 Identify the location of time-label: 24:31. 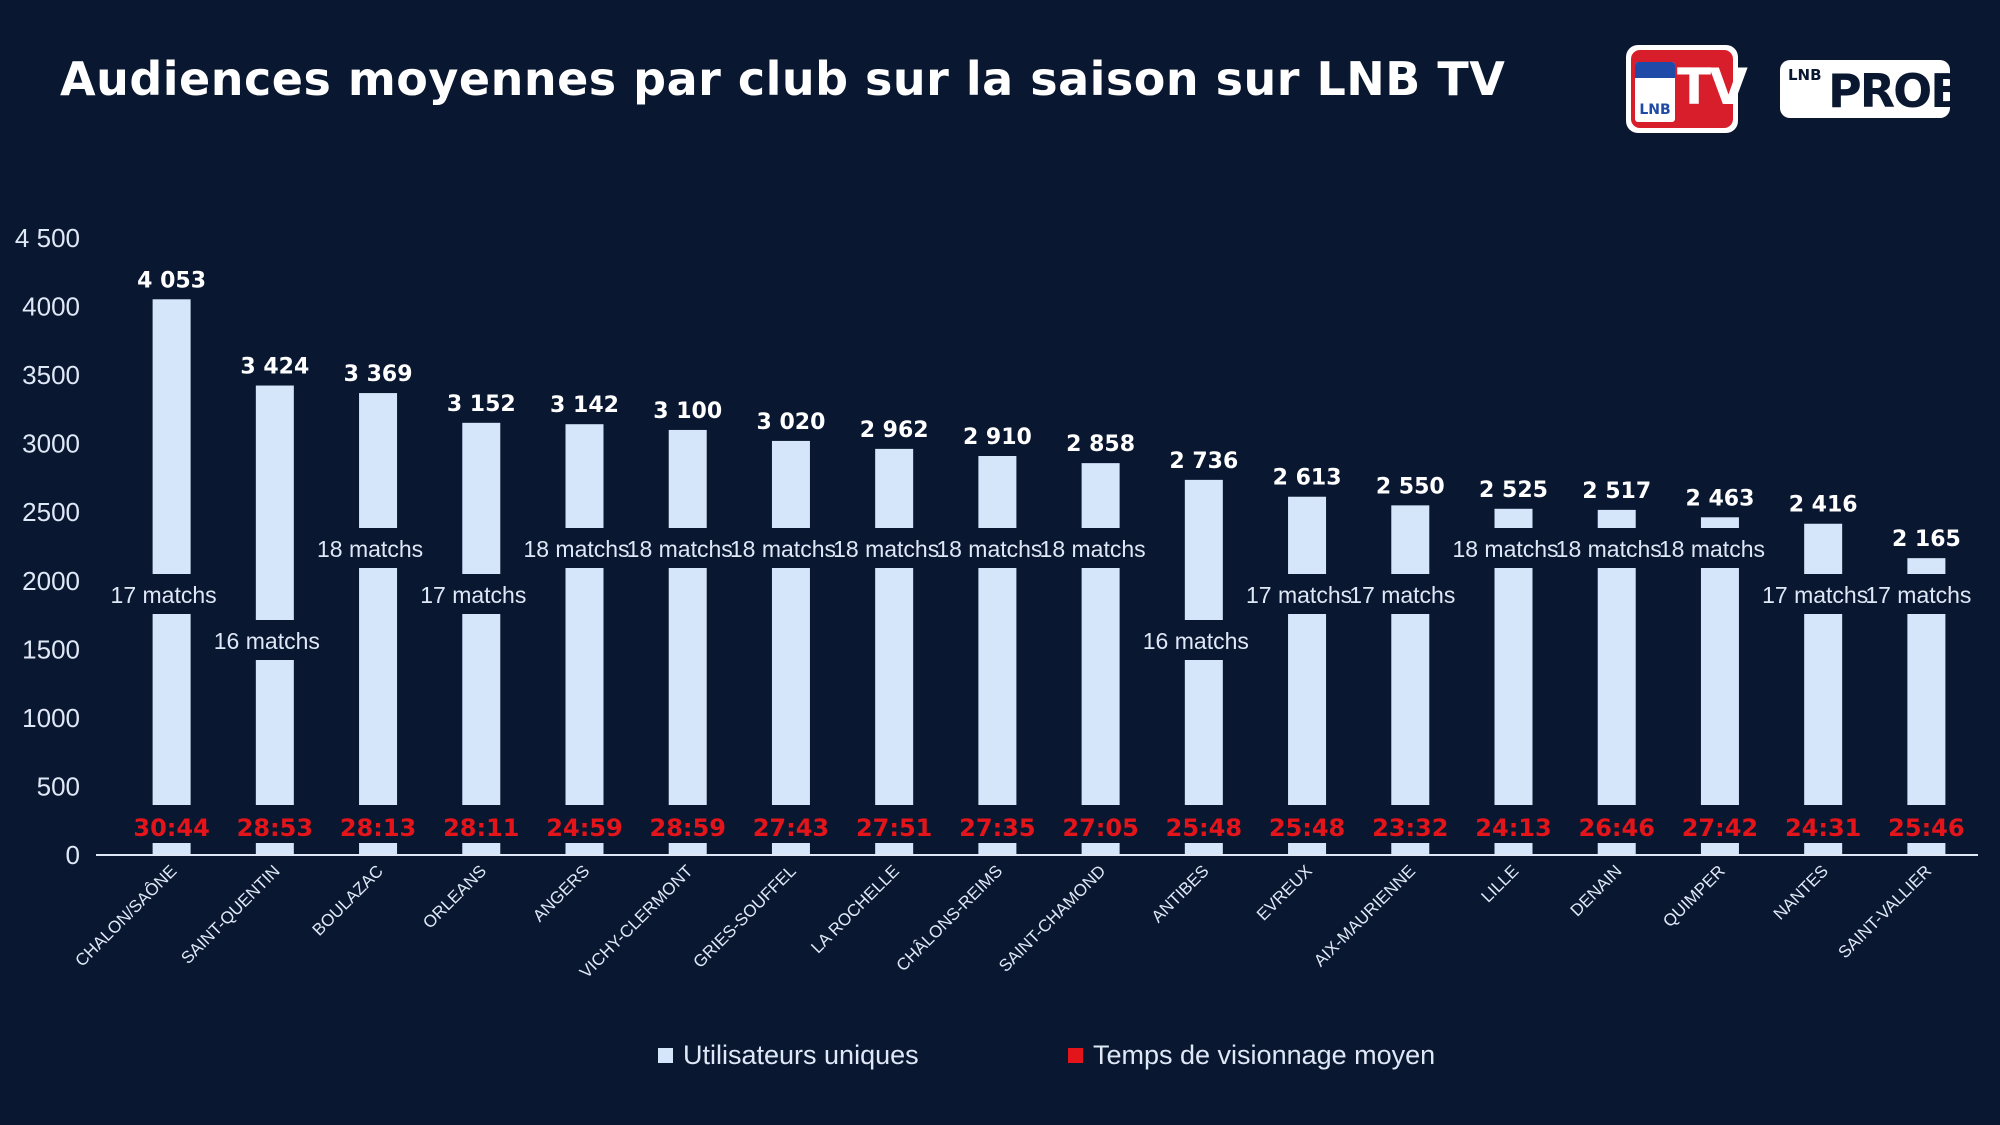
(1823, 828).